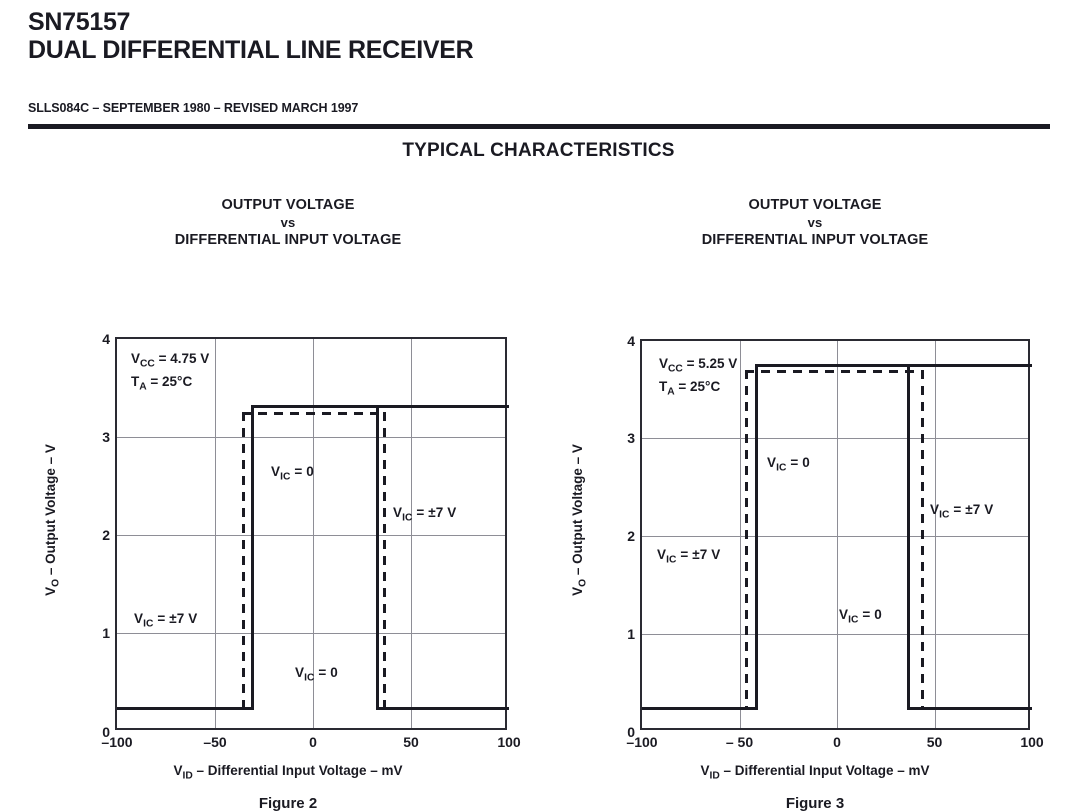 The height and width of the screenshot is (812, 1077). What do you see at coordinates (815, 803) in the screenshot?
I see `figure-caption: Figure 3` at bounding box center [815, 803].